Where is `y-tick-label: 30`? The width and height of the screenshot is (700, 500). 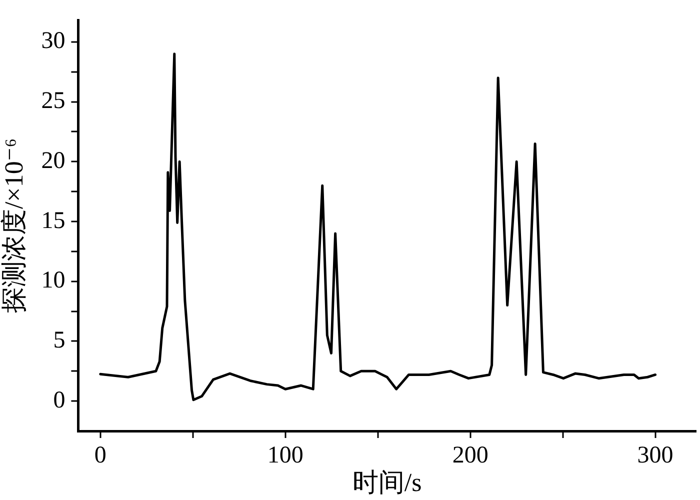 y-tick-label: 30 is located at coordinates (53, 41).